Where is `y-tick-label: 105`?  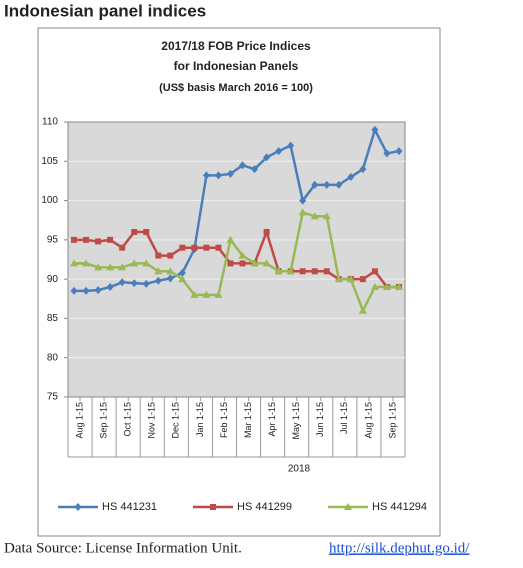 y-tick-label: 105 is located at coordinates (49, 161).